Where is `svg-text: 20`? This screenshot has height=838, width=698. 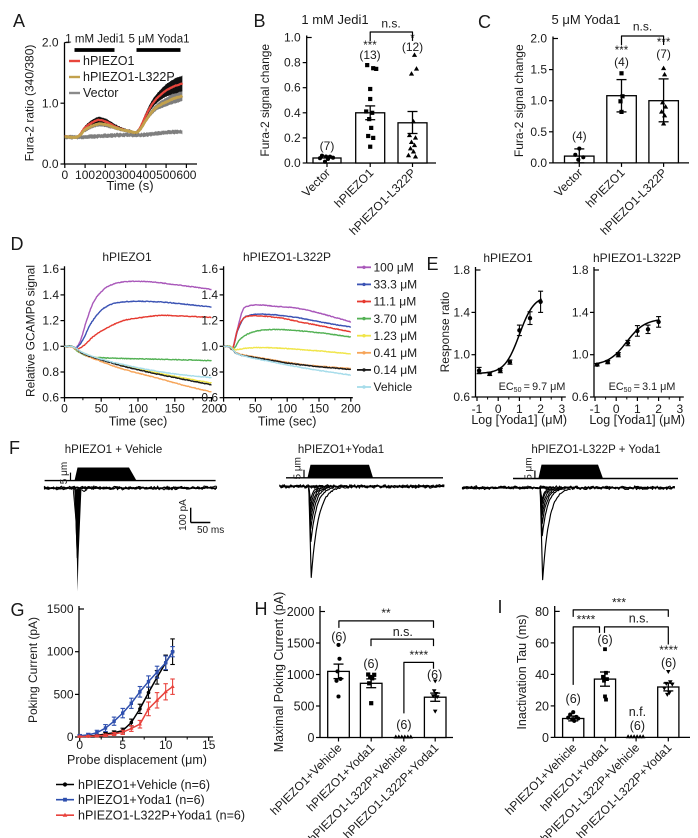
svg-text: 20 is located at coordinates (542, 706).